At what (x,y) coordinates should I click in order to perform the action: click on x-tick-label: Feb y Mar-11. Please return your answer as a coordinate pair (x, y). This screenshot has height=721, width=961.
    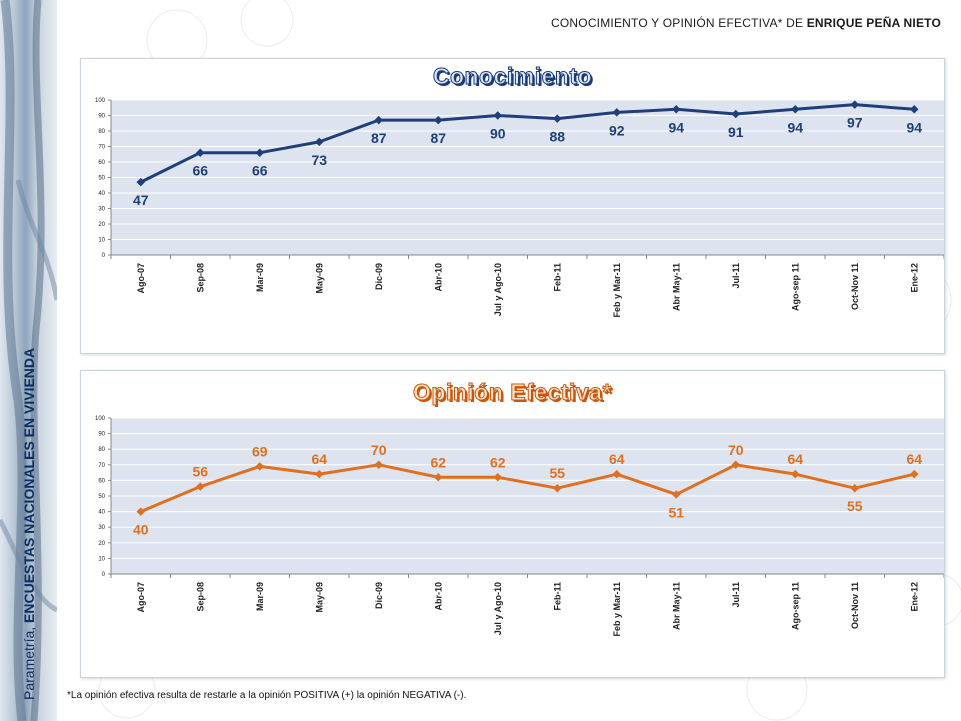
    Looking at the image, I should click on (617, 290).